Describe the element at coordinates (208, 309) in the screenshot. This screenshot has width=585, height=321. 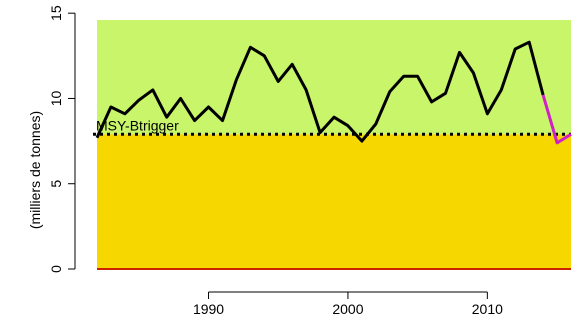
I see `x-tick-label: 1990` at that location.